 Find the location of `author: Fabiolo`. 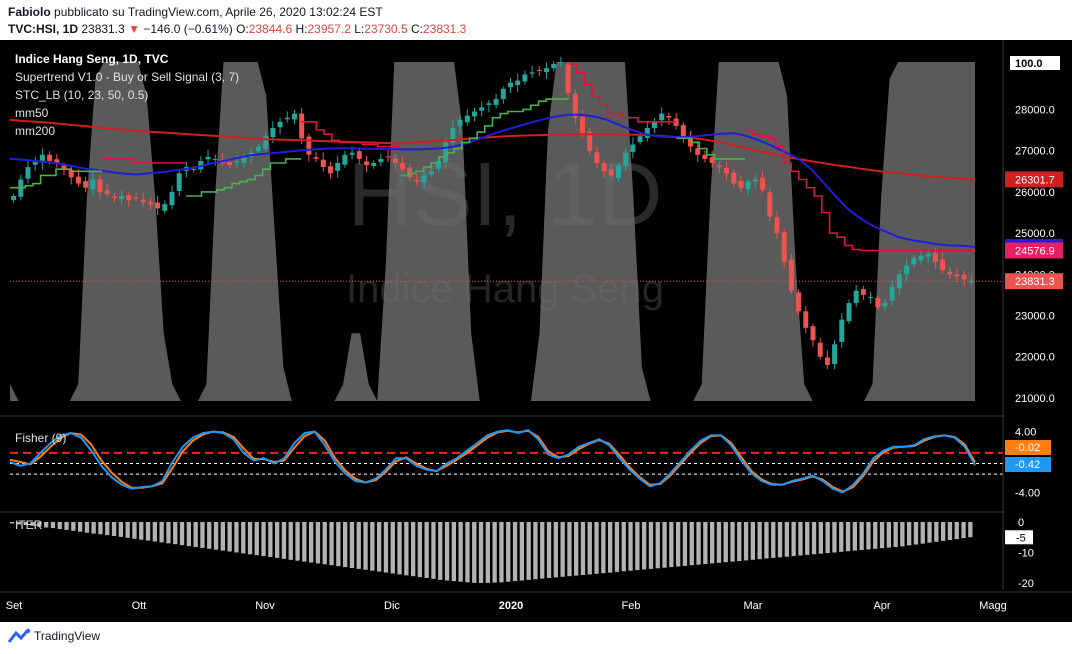

author: Fabiolo is located at coordinates (29, 12).